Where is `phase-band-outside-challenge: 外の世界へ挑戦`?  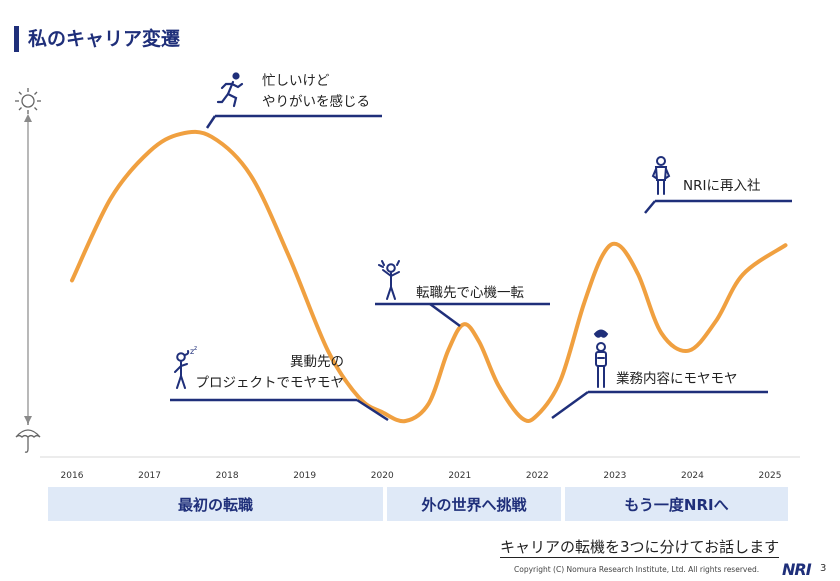 phase-band-outside-challenge: 外の世界へ挑戦 is located at coordinates (474, 504).